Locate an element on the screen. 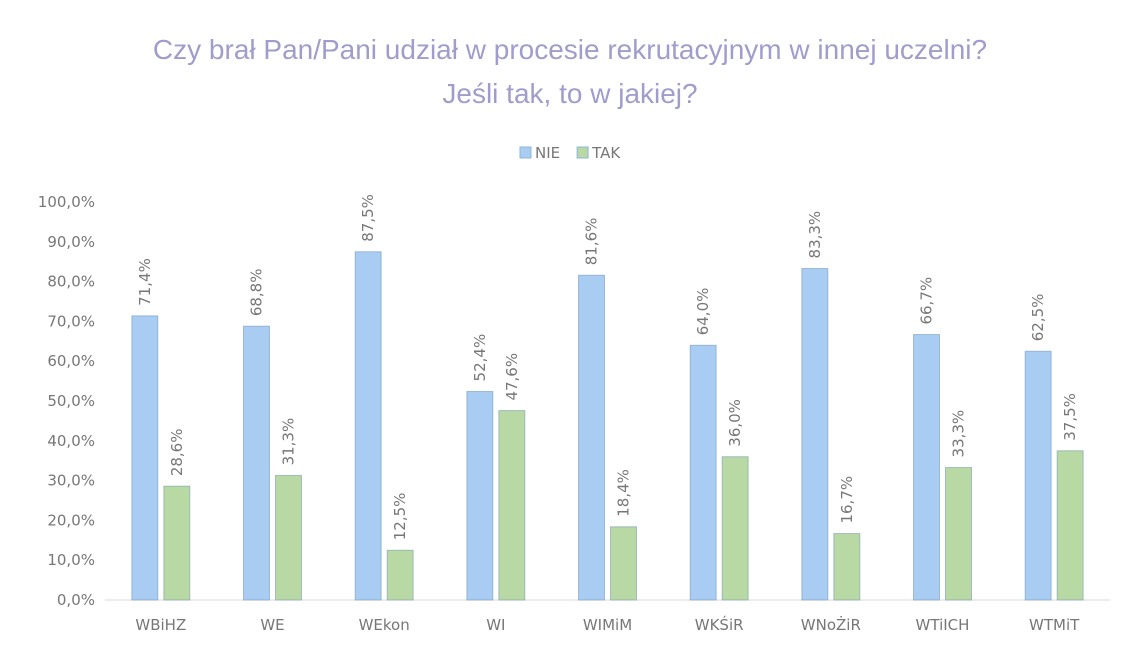 Image resolution: width=1138 pixels, height=654 pixels. x-tick-label: WKŚiR is located at coordinates (719, 624).